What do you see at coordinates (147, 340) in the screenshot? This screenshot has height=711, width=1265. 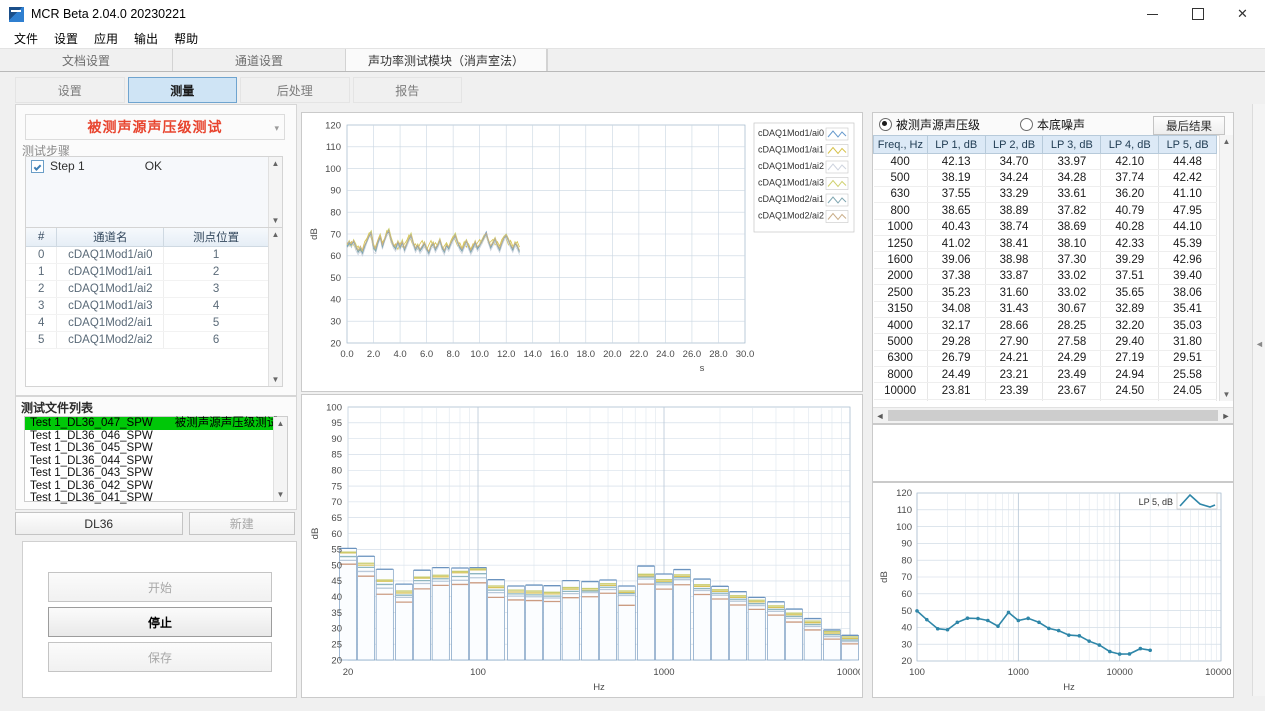 I see `table-row: 5 cDAQ1Mod2/ai2 6` at bounding box center [147, 340].